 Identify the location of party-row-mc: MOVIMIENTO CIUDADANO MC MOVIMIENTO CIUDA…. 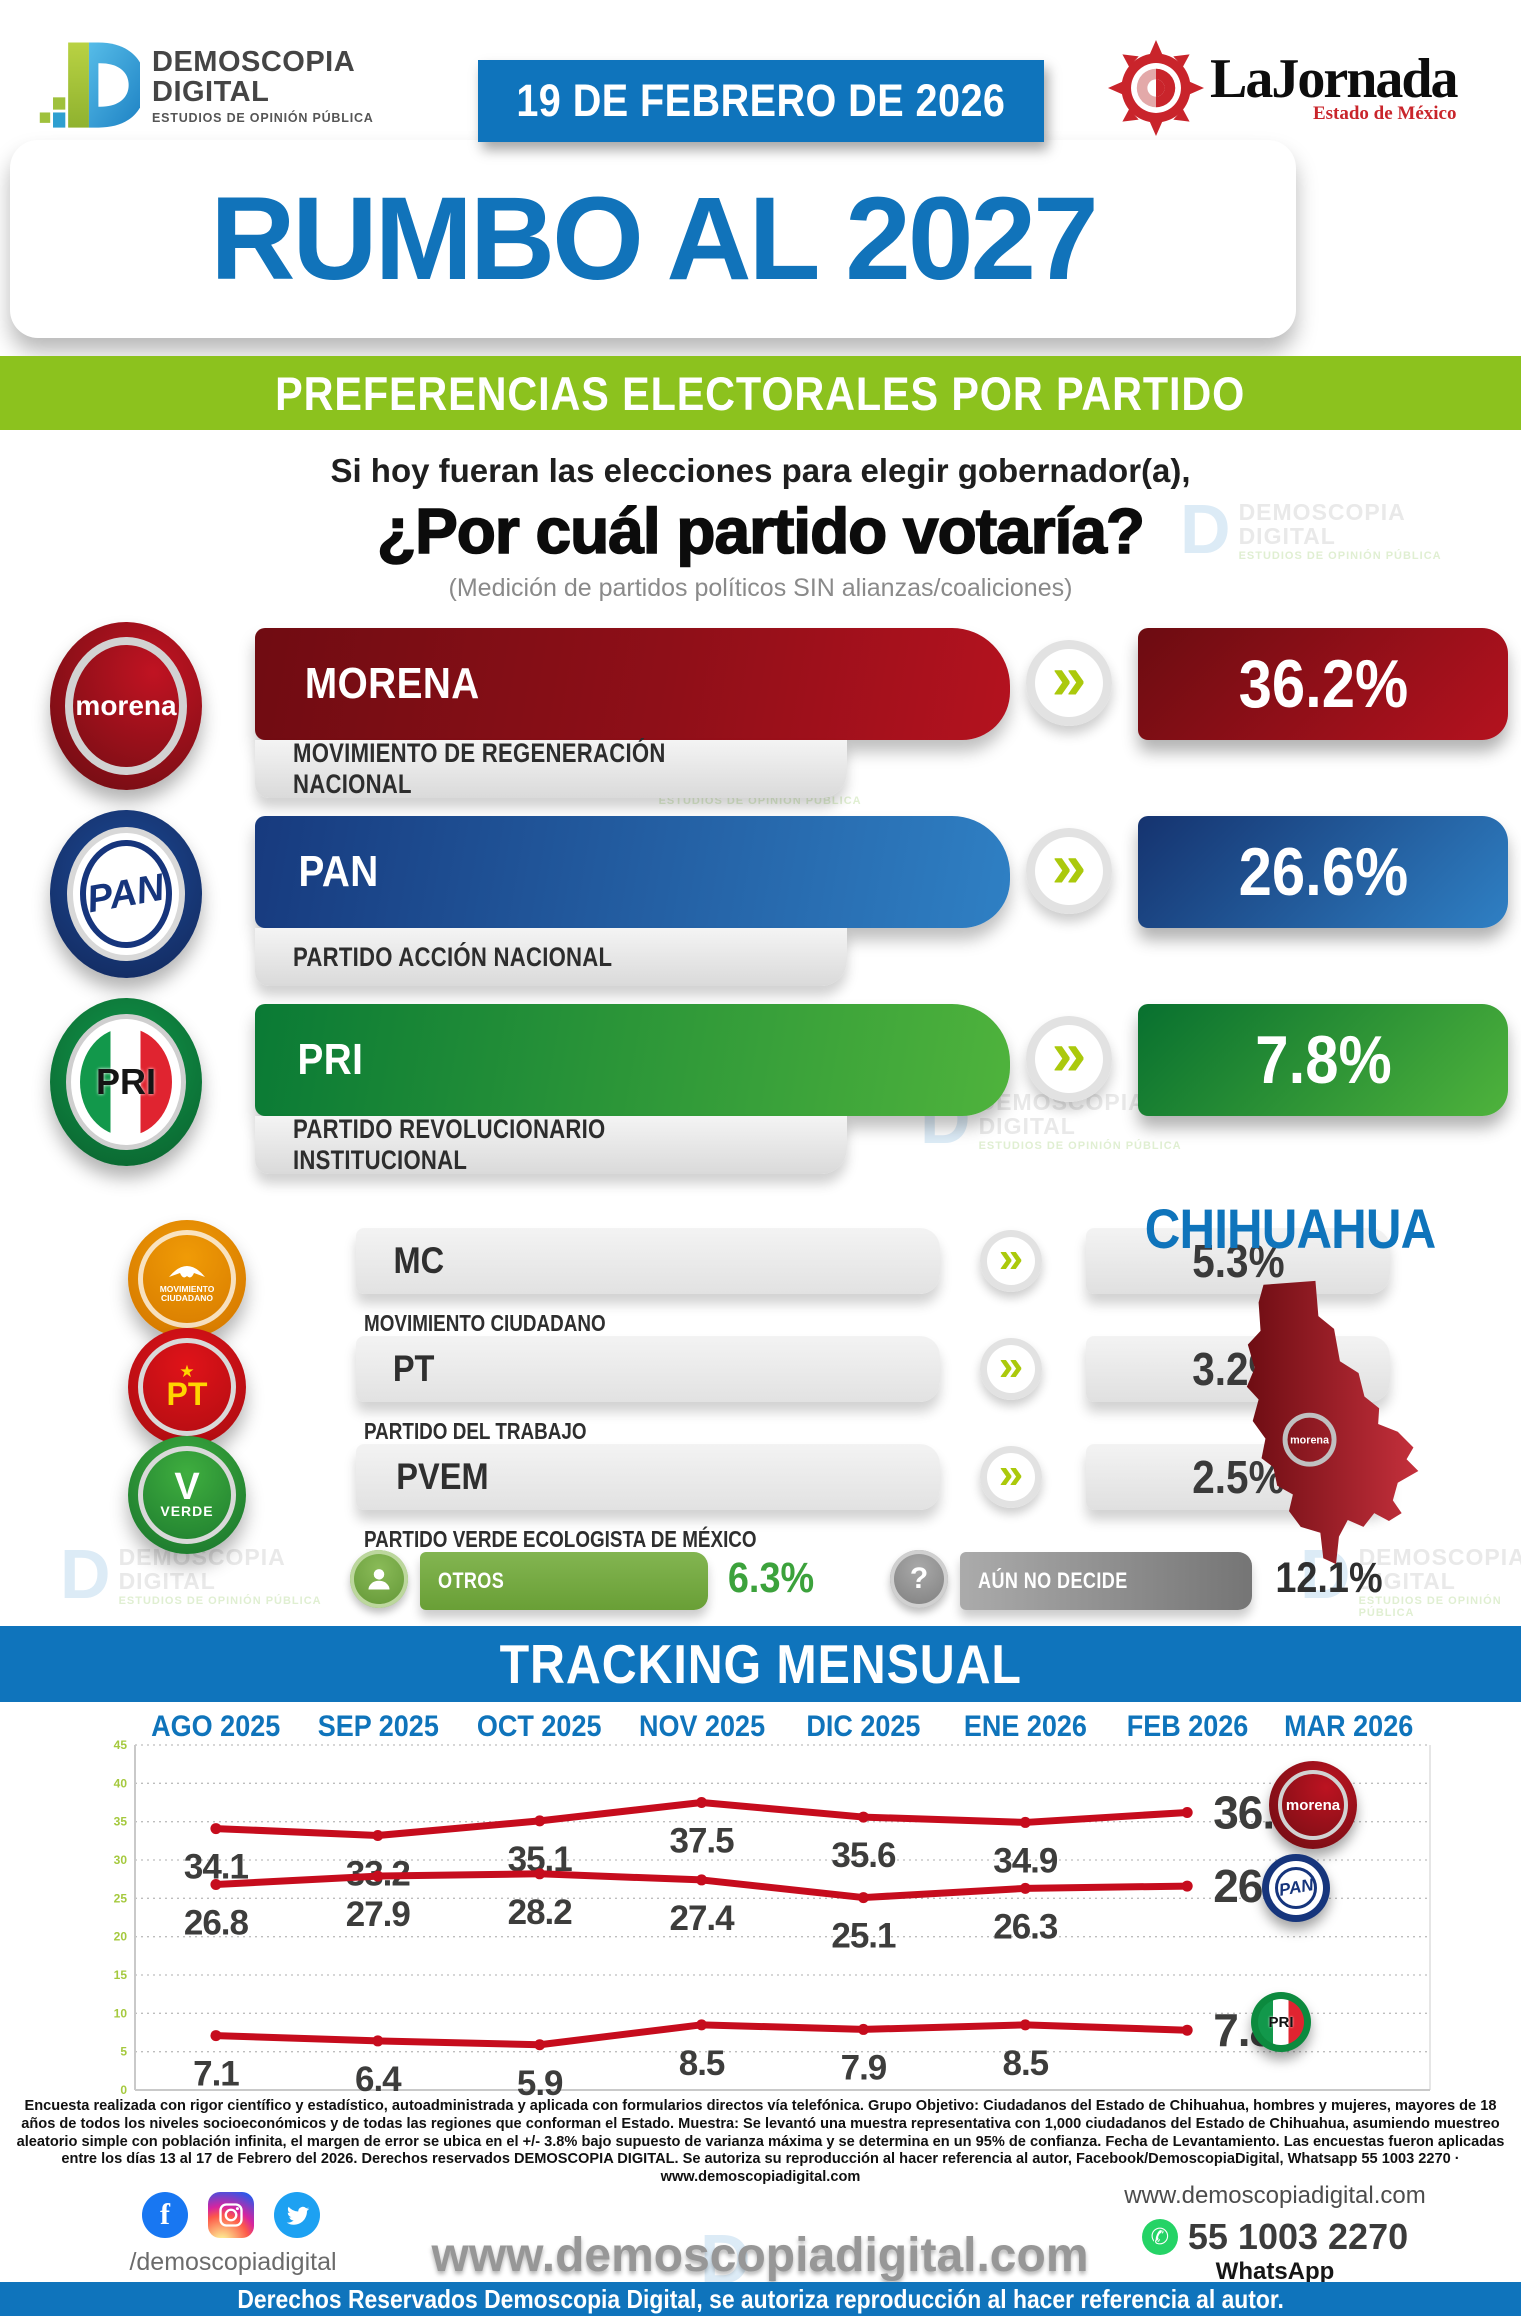
(695, 1281).